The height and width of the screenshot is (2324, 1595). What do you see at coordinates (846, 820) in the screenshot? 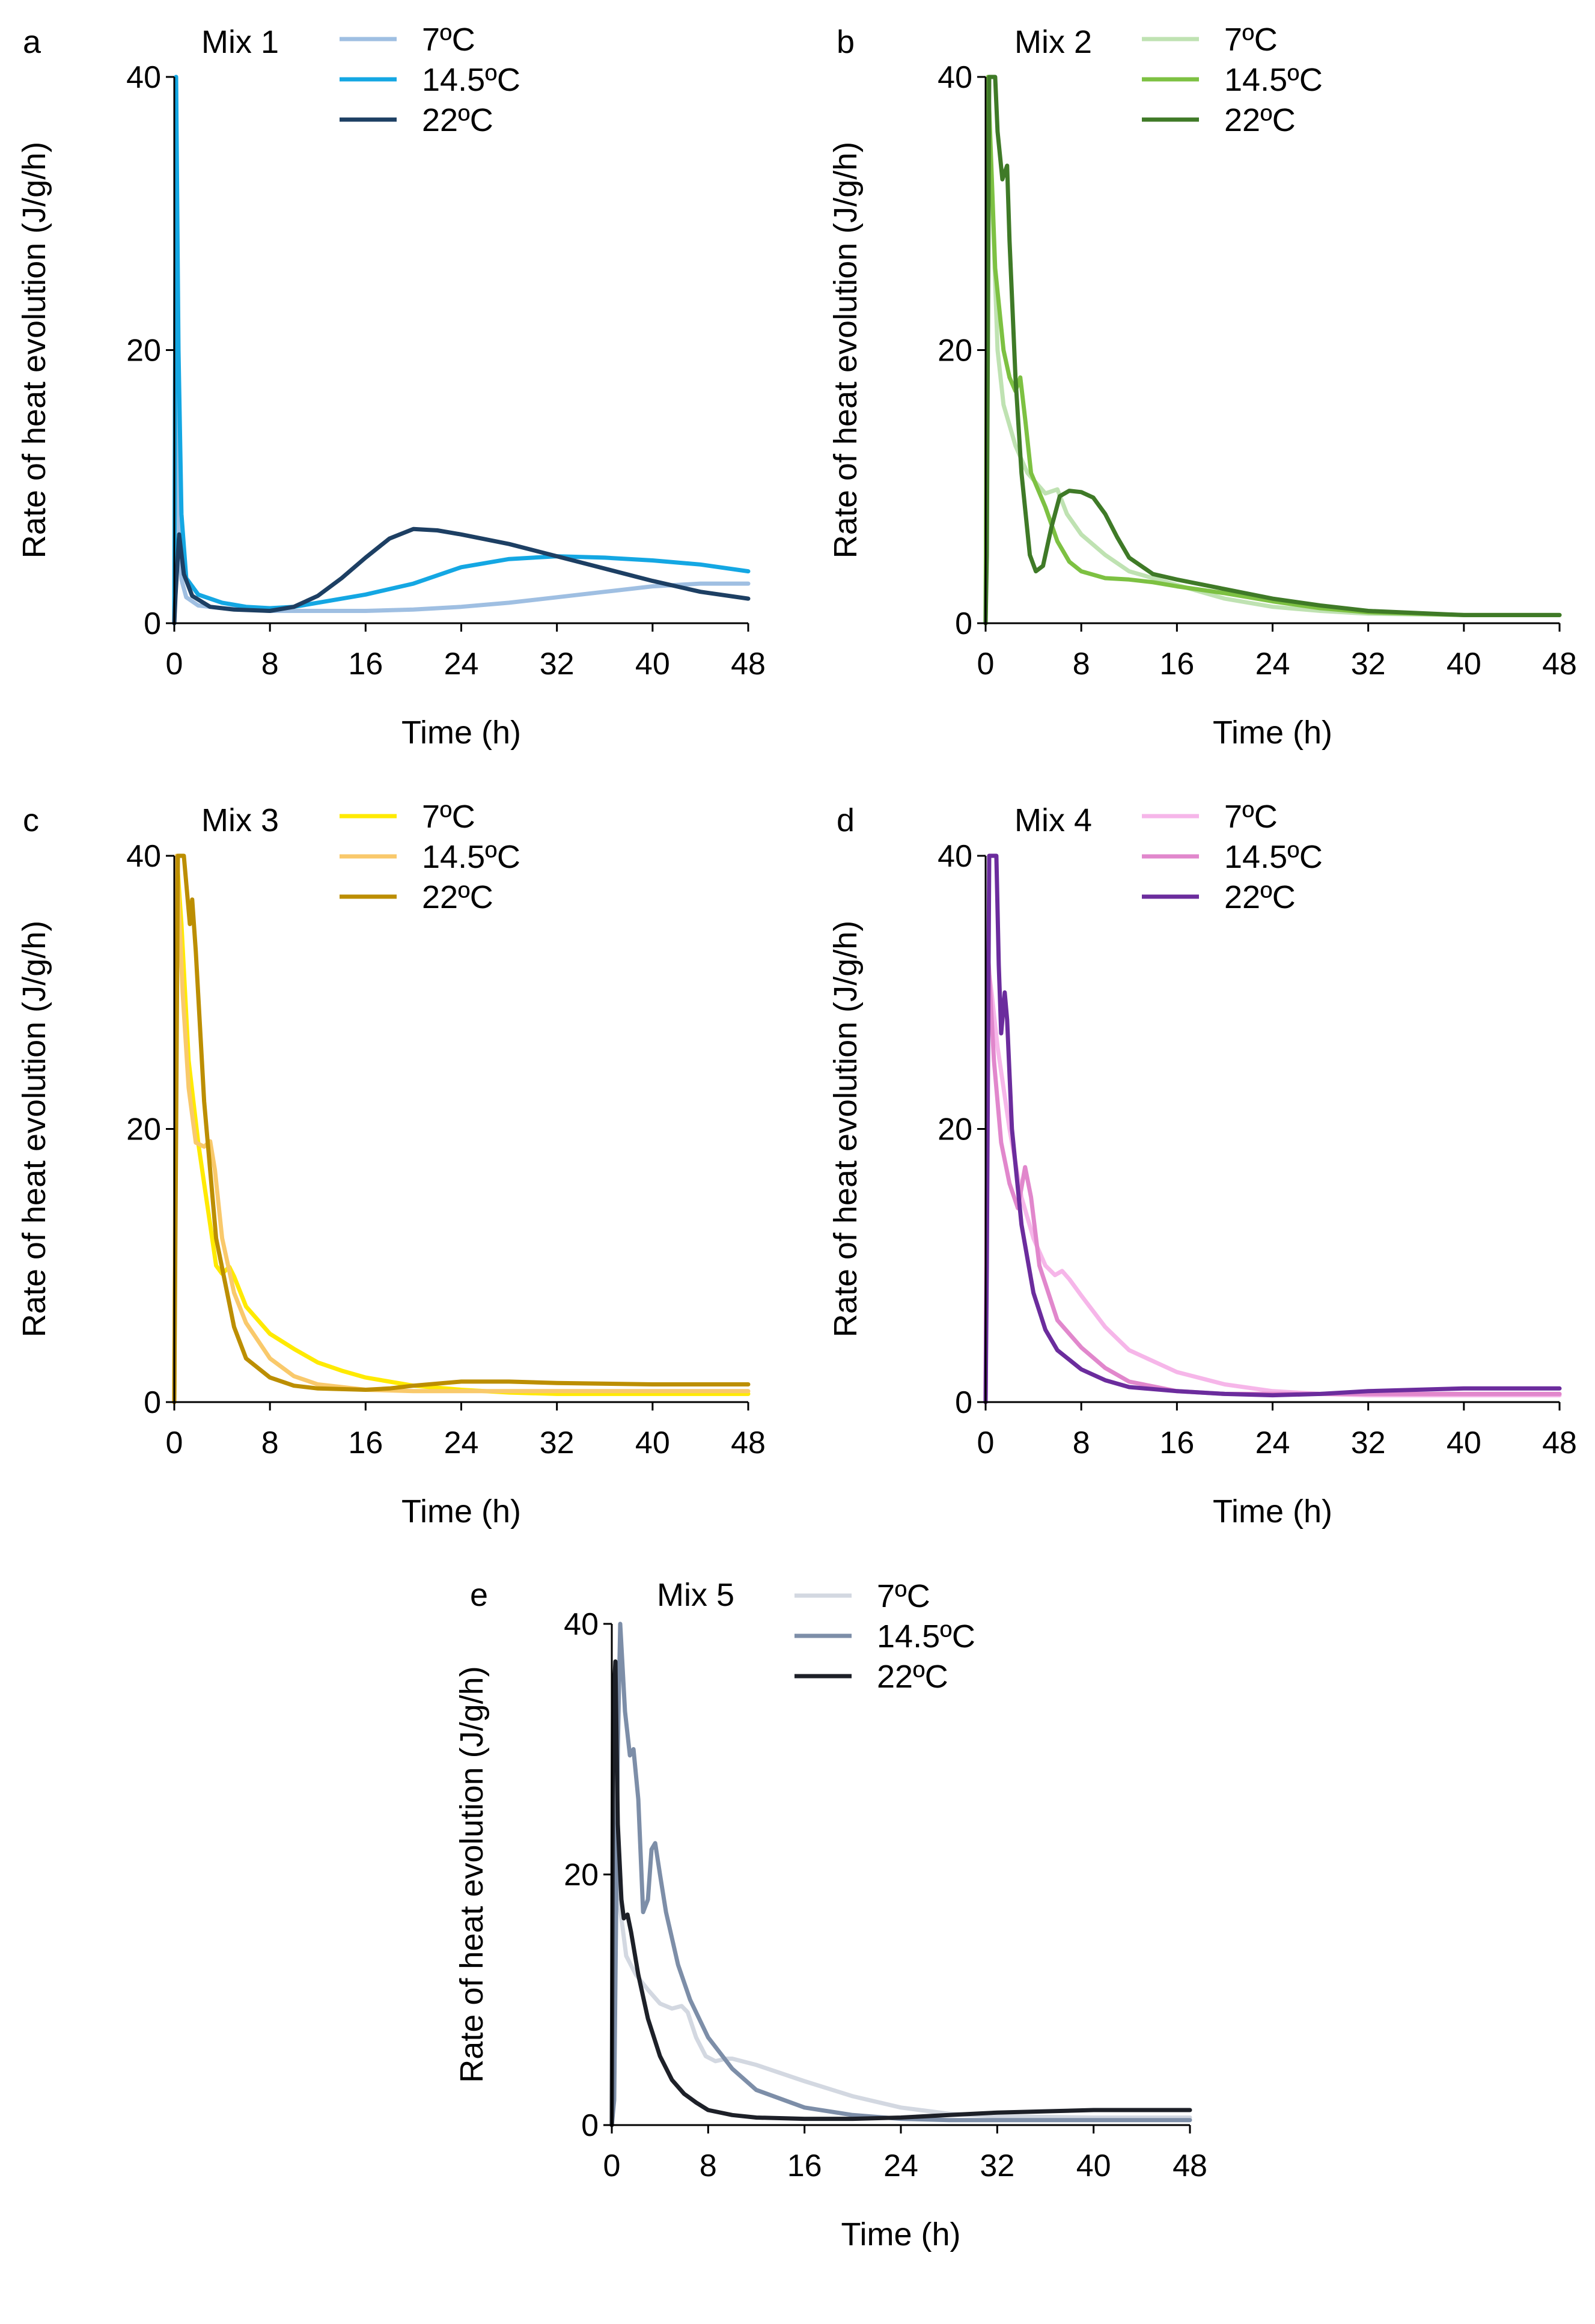
I see `panel-letter: d` at bounding box center [846, 820].